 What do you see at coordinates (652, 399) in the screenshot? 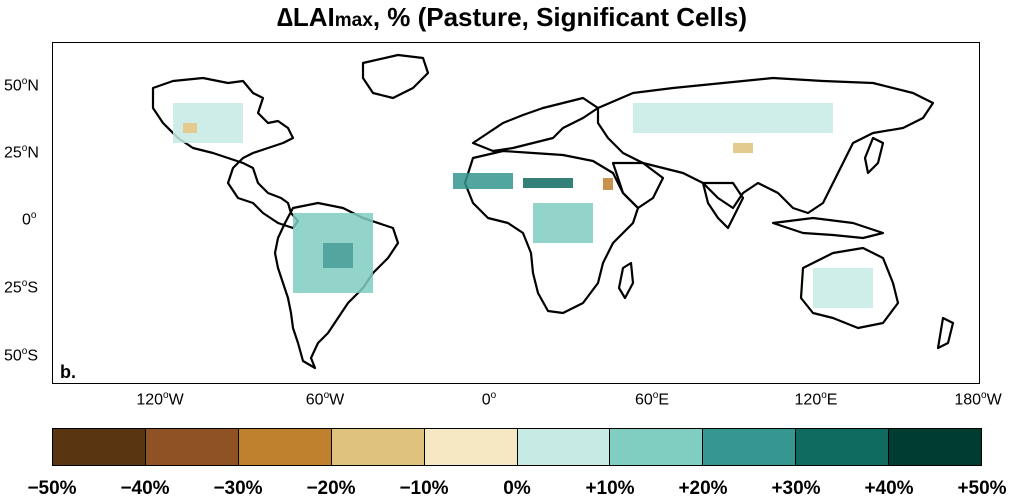
I see `xlabel-60e: 60oE` at bounding box center [652, 399].